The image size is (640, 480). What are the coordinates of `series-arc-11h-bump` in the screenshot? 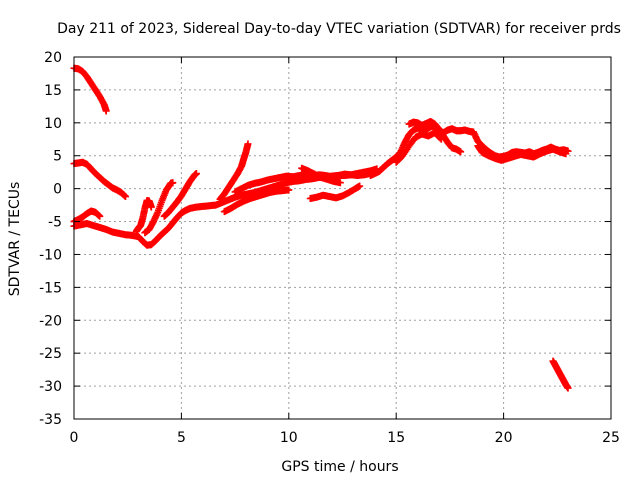 It's located at (321, 175).